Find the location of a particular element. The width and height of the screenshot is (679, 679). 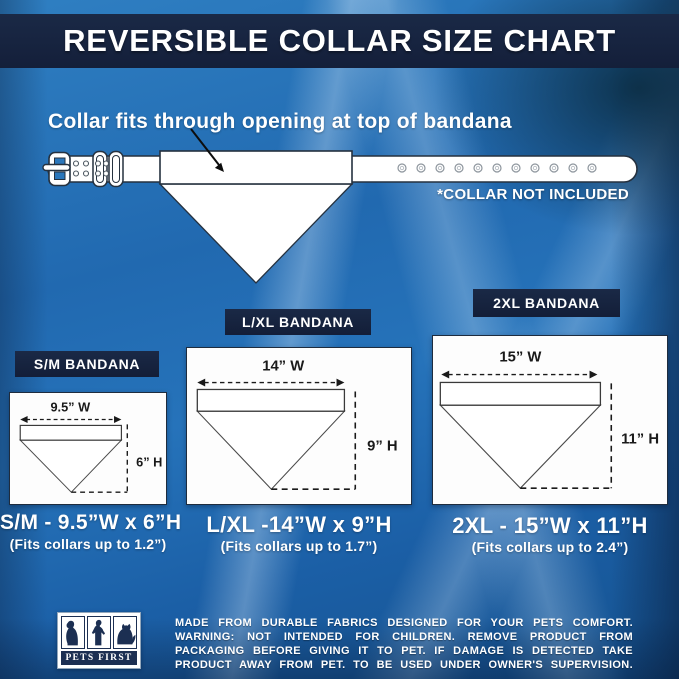

lxl-triangle is located at coordinates (271, 450).